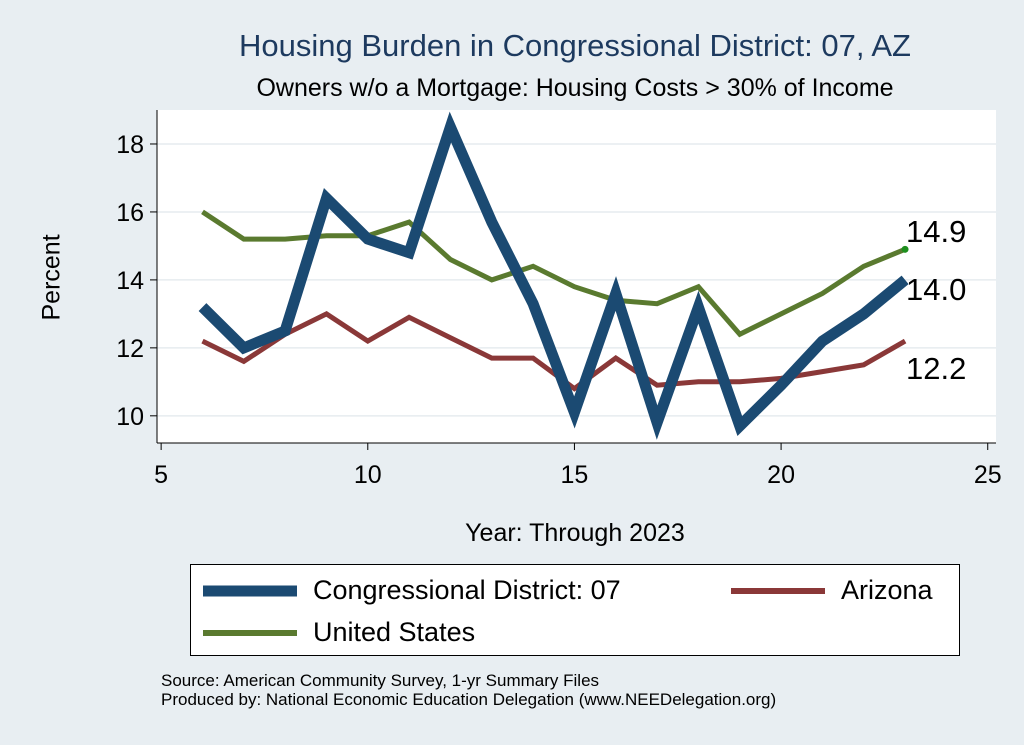 This screenshot has width=1024, height=745. What do you see at coordinates (250, 590) in the screenshot?
I see `legend-swatch-district` at bounding box center [250, 590].